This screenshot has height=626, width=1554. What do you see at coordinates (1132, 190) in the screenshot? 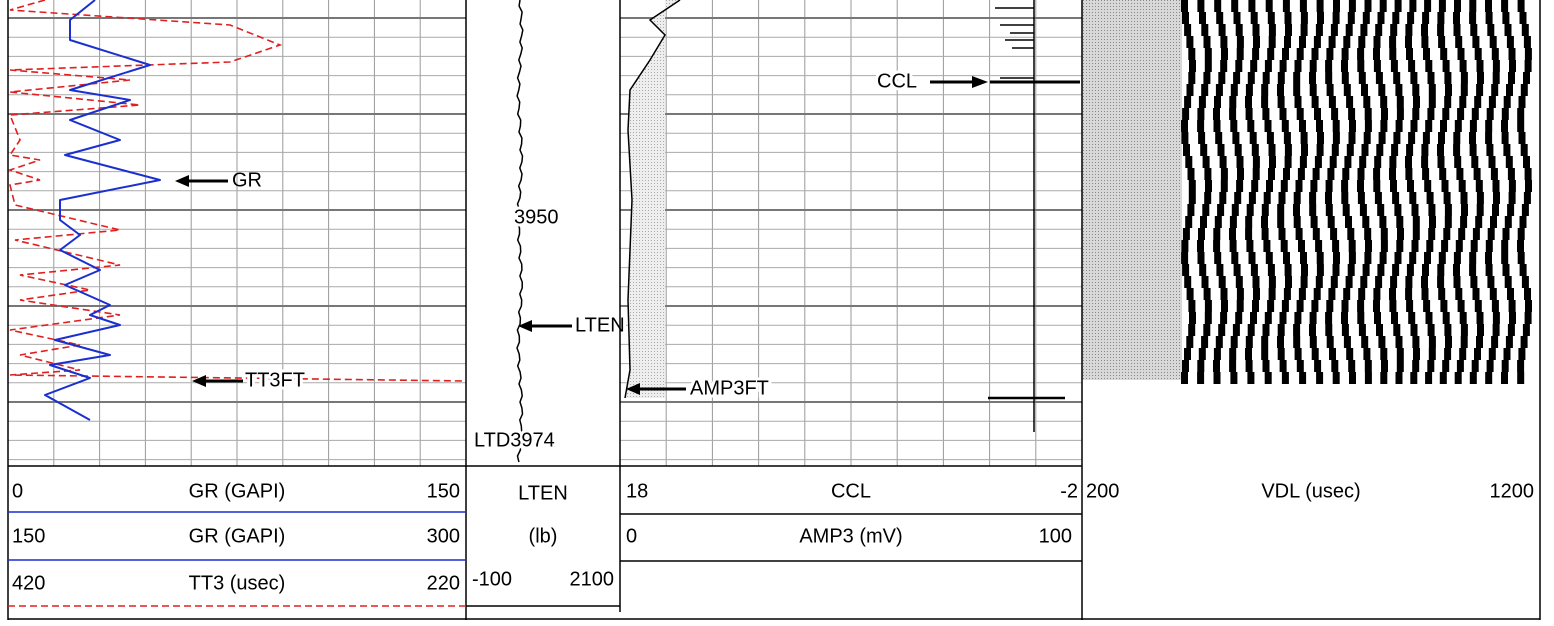
I see `vdl-shade` at bounding box center [1132, 190].